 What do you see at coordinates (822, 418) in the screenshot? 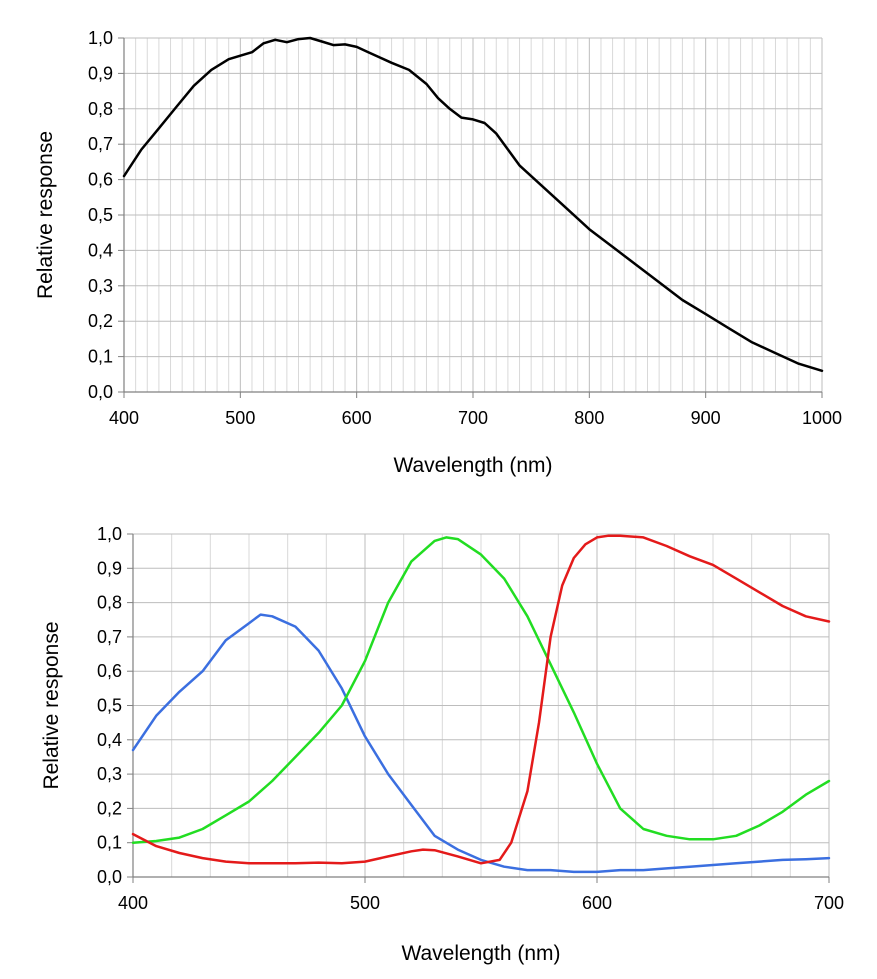
I see `x-tick-label: 1000` at bounding box center [822, 418].